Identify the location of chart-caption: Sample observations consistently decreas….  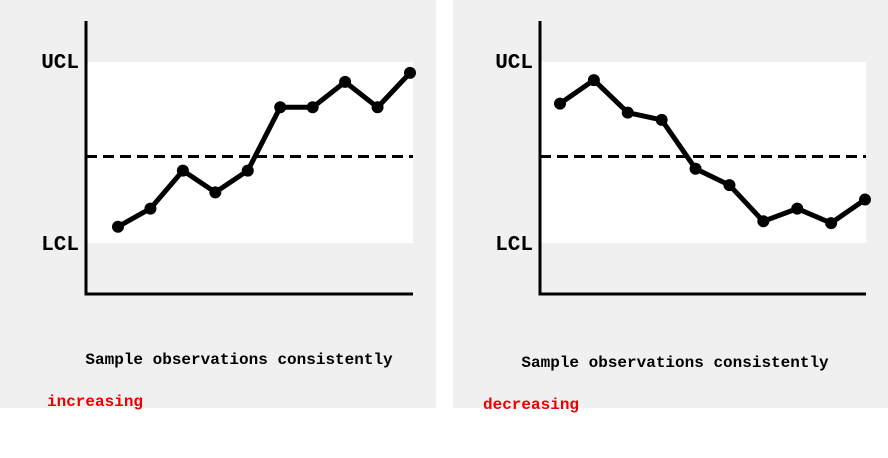
(656, 395).